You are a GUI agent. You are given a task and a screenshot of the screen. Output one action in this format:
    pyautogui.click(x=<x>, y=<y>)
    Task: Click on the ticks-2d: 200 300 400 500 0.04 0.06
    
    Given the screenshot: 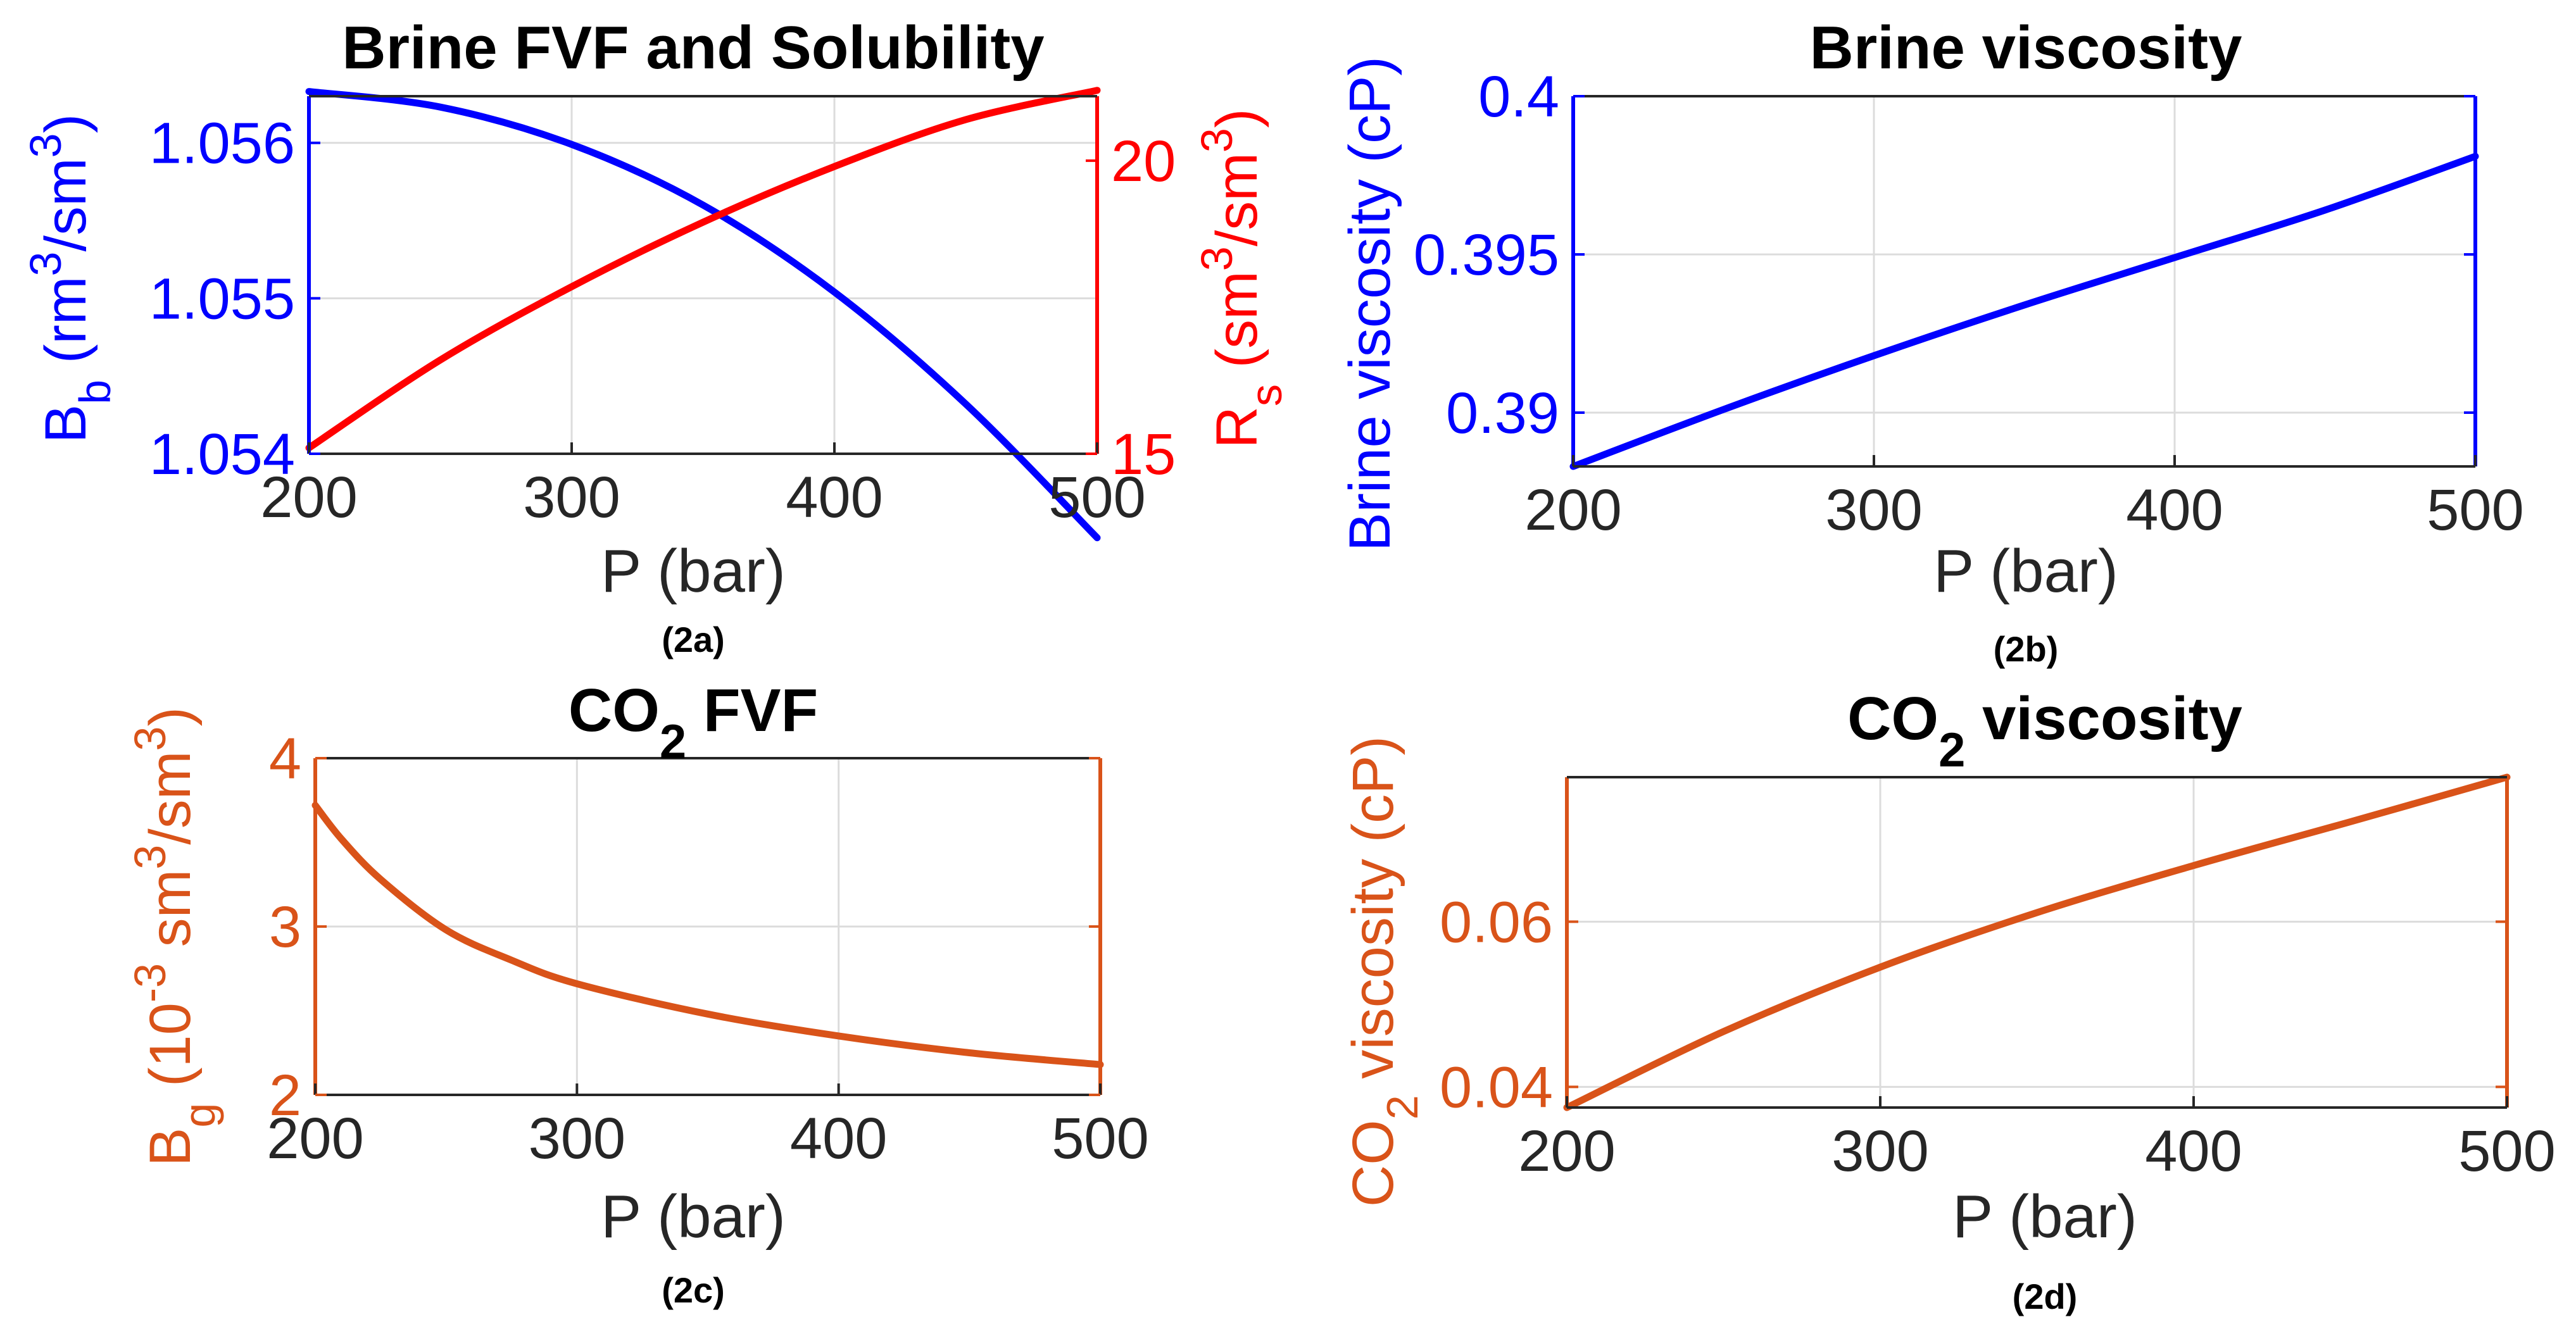 What is the action you would take?
    pyautogui.click(x=1998, y=1036)
    